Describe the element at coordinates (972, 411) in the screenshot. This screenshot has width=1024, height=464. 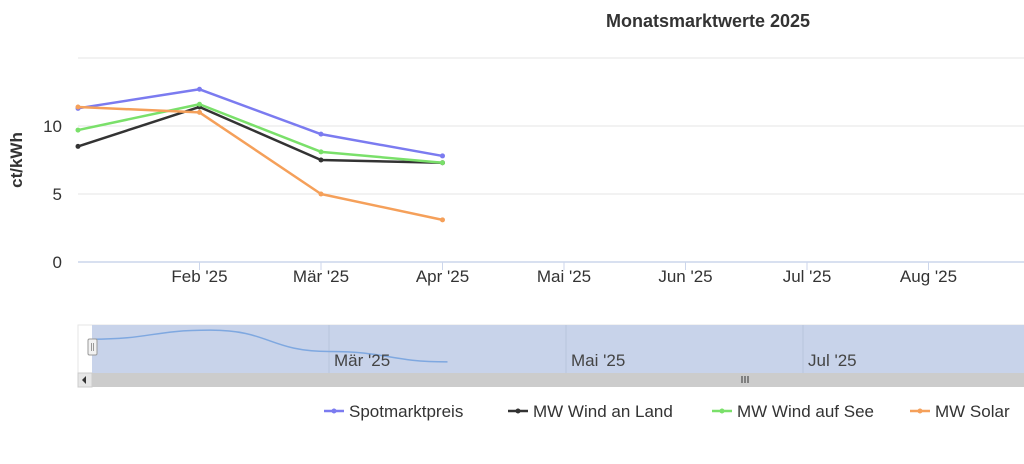
I see `legend-item-label: MW Solar` at that location.